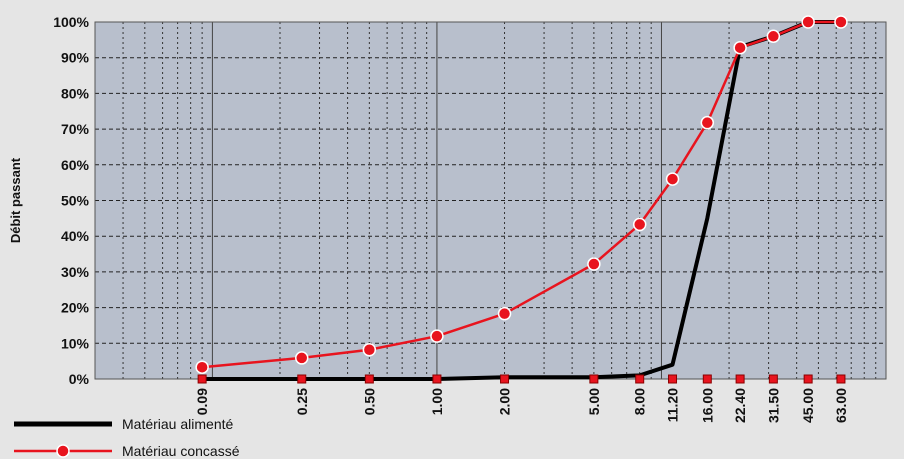  What do you see at coordinates (75, 129) in the screenshot?
I see `y-tick-label: 70%` at bounding box center [75, 129].